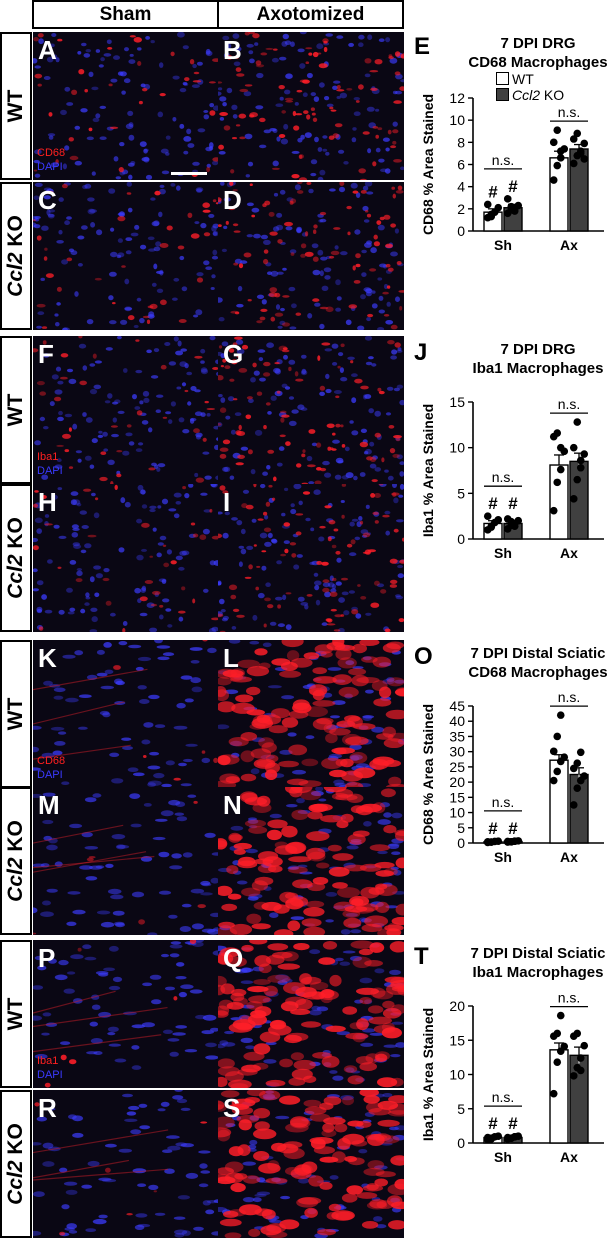 Image resolution: width=616 pixels, height=1245 pixels. What do you see at coordinates (232, 805) in the screenshot?
I see `panel-letter: N` at bounding box center [232, 805].